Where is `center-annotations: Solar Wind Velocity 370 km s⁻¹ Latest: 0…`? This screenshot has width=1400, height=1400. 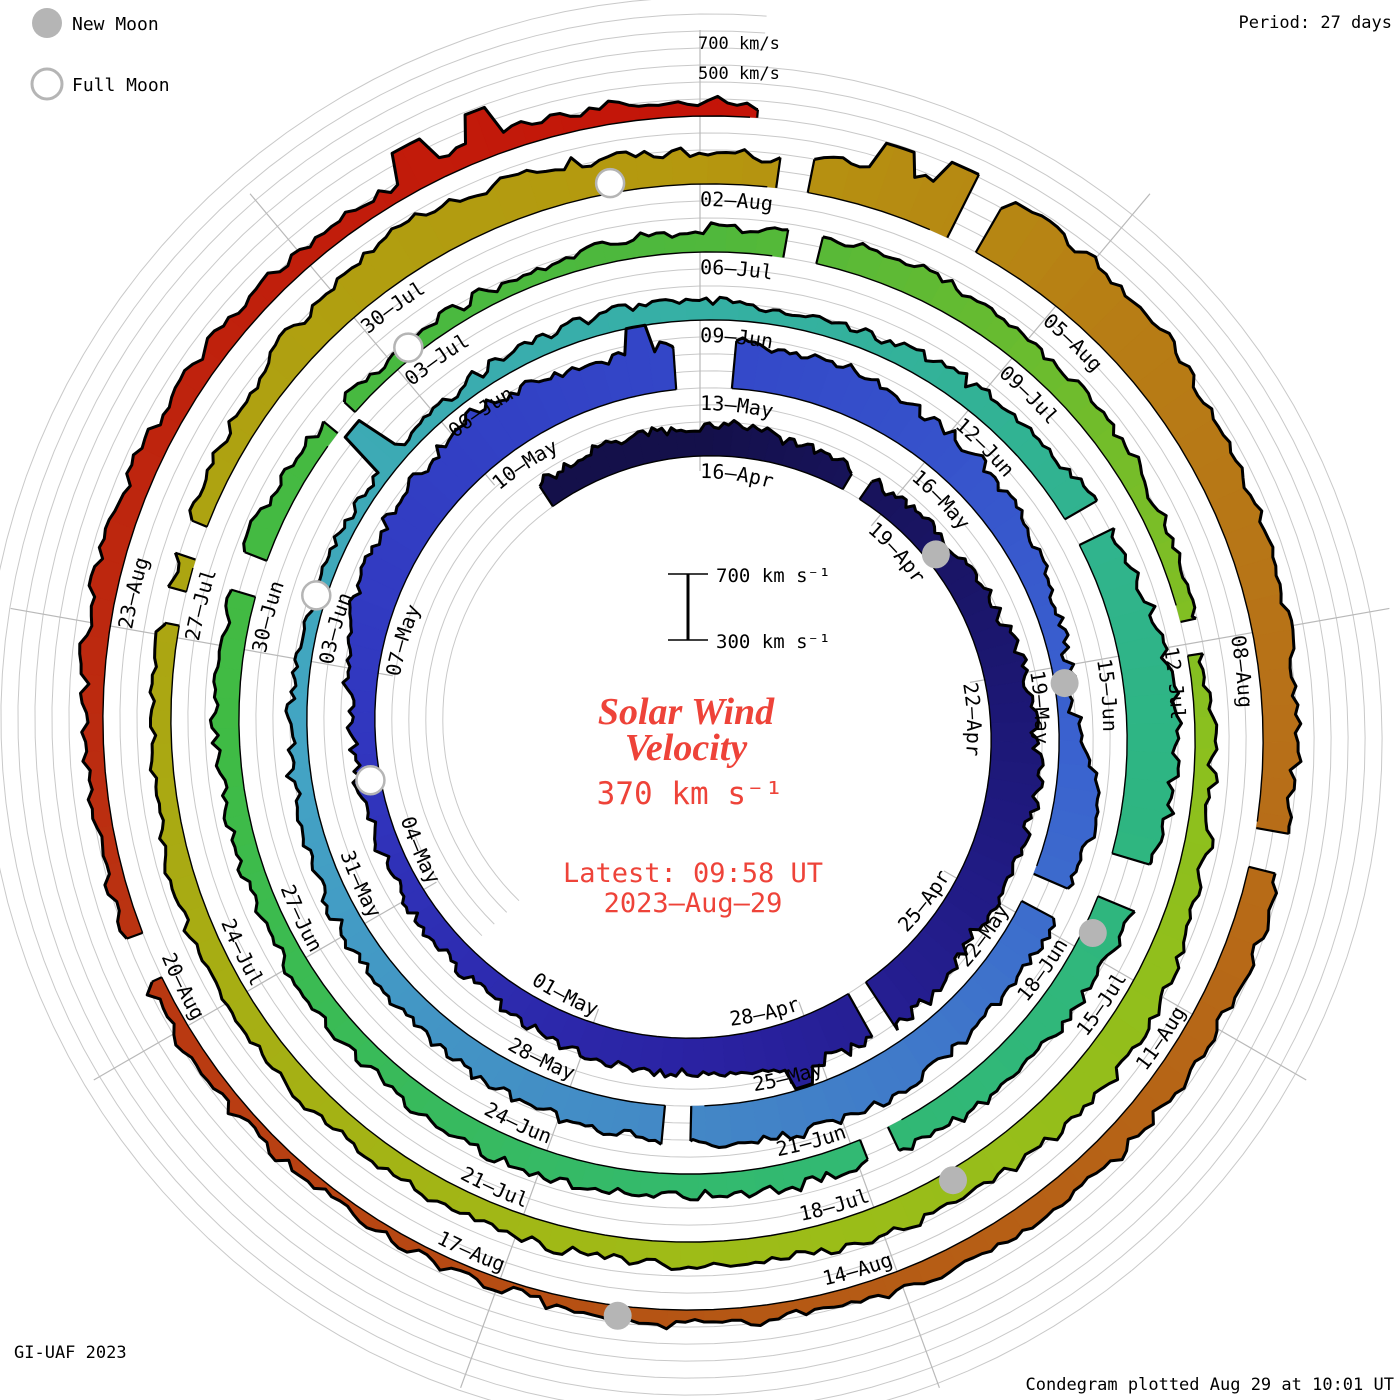 center-annotations: Solar Wind Velocity 370 km s⁻¹ Latest: 0… is located at coordinates (693, 805).